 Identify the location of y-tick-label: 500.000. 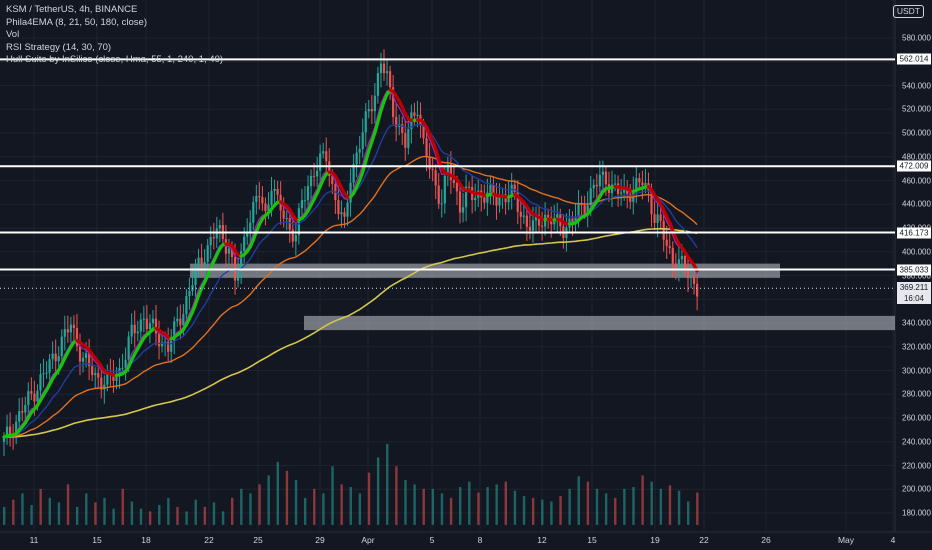
(916, 133).